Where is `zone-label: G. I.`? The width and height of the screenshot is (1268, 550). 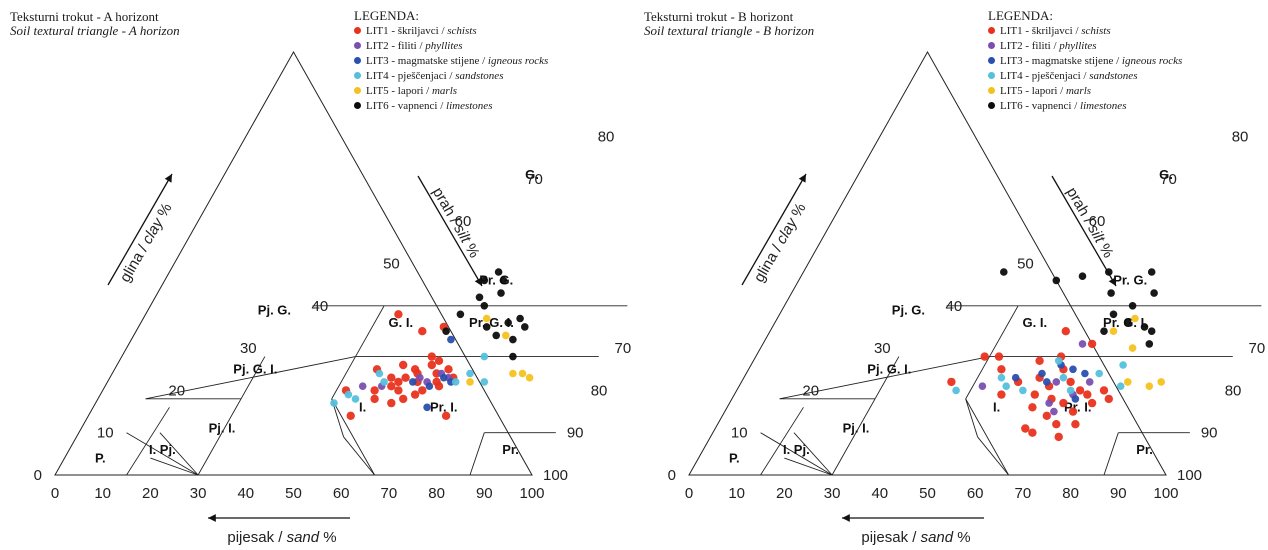 zone-label: G. I. is located at coordinates (401, 322).